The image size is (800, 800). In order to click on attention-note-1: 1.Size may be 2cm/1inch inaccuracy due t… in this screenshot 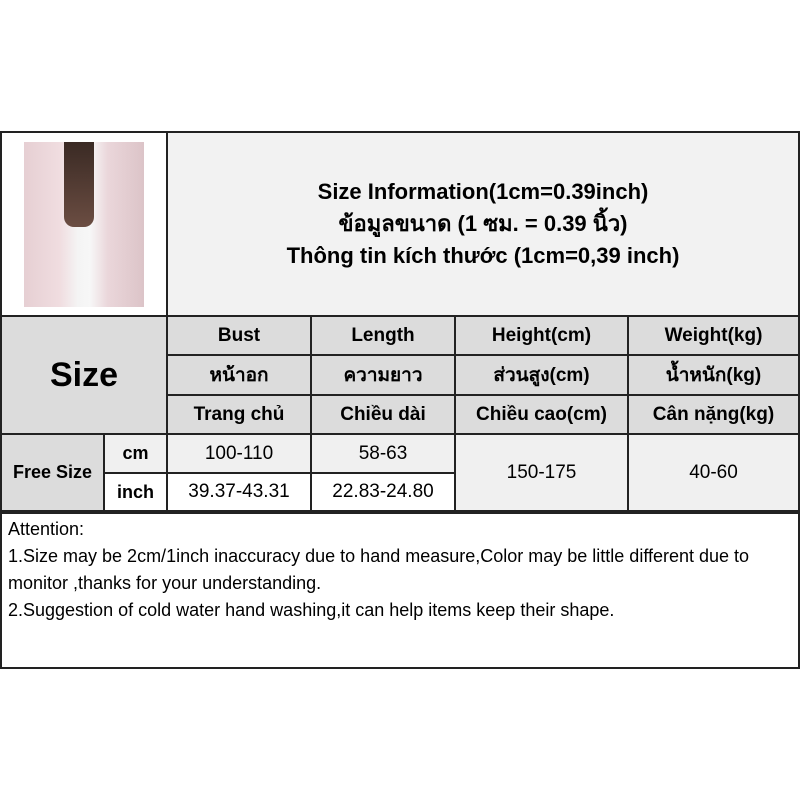, I will do `click(381, 569)`.